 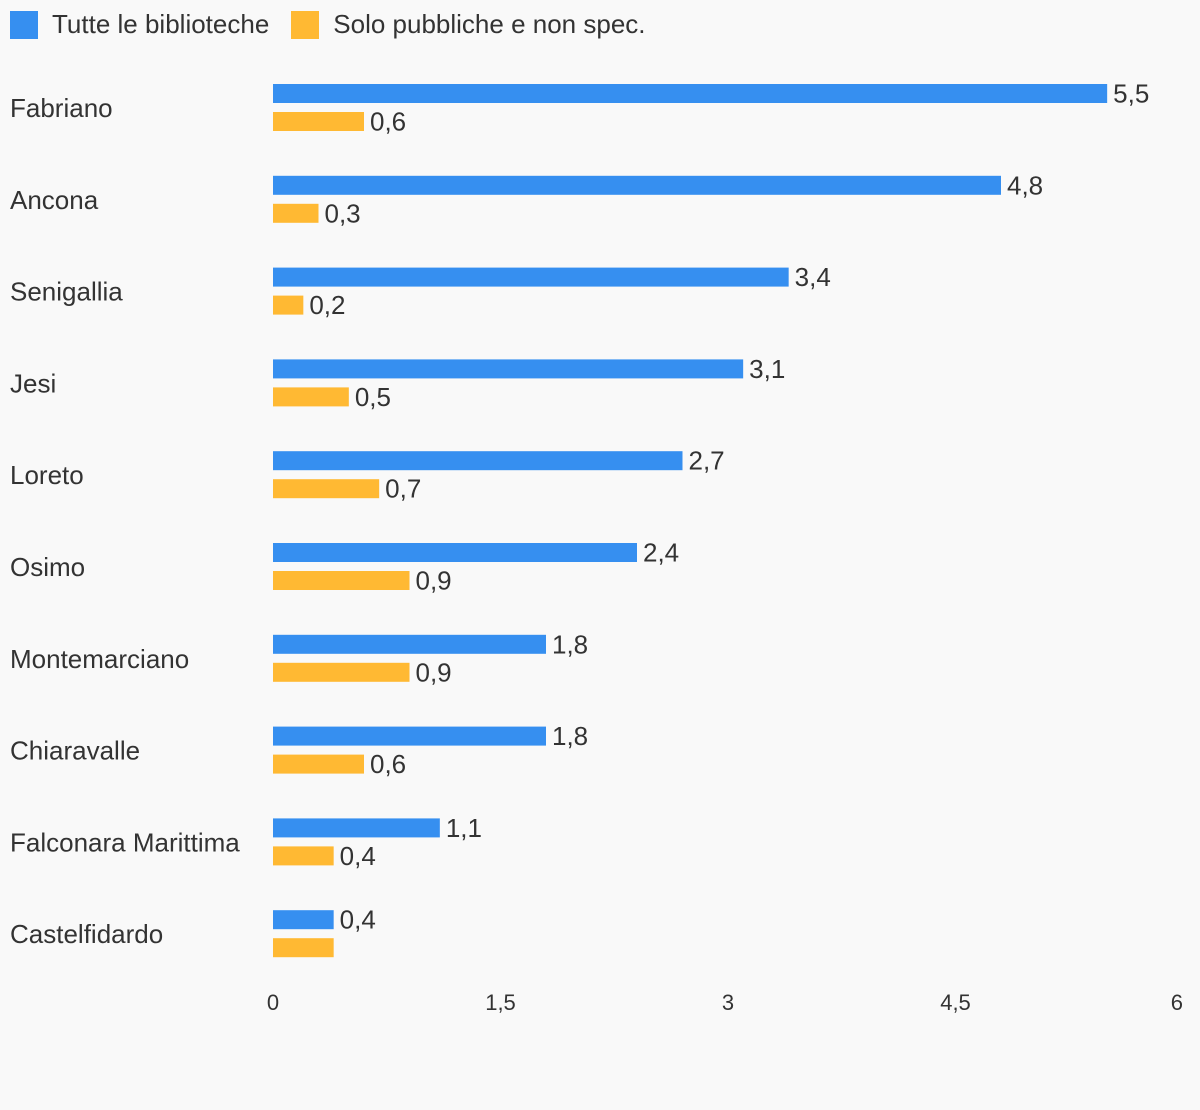 I want to click on category-label: Castelfidardo, so click(x=86, y=934).